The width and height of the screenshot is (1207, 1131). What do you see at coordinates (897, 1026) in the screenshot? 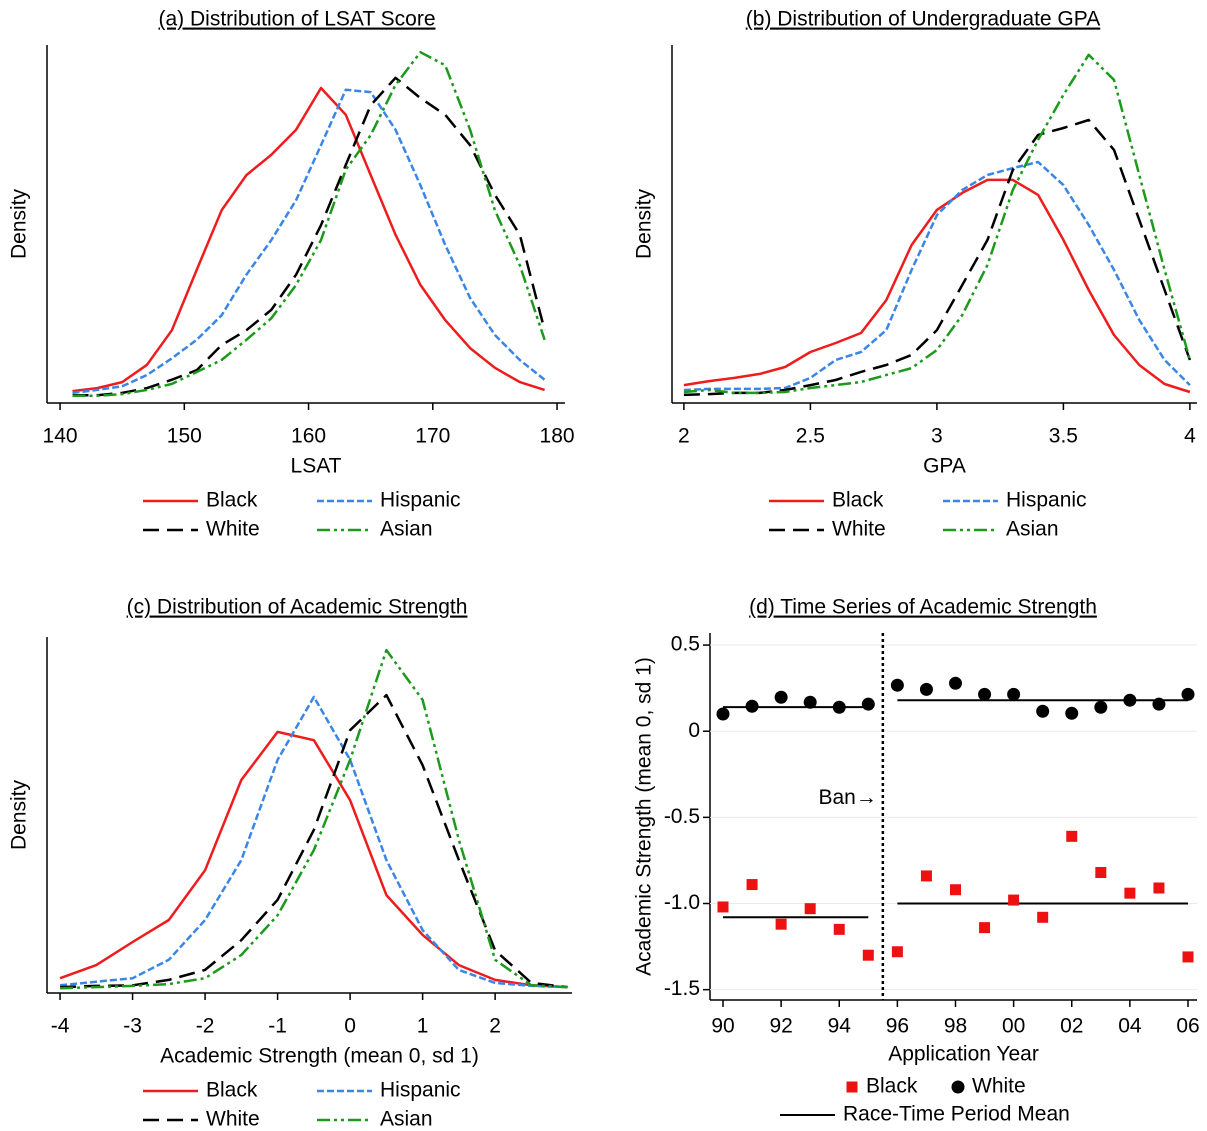
I see `x-tick-label: 96` at bounding box center [897, 1026].